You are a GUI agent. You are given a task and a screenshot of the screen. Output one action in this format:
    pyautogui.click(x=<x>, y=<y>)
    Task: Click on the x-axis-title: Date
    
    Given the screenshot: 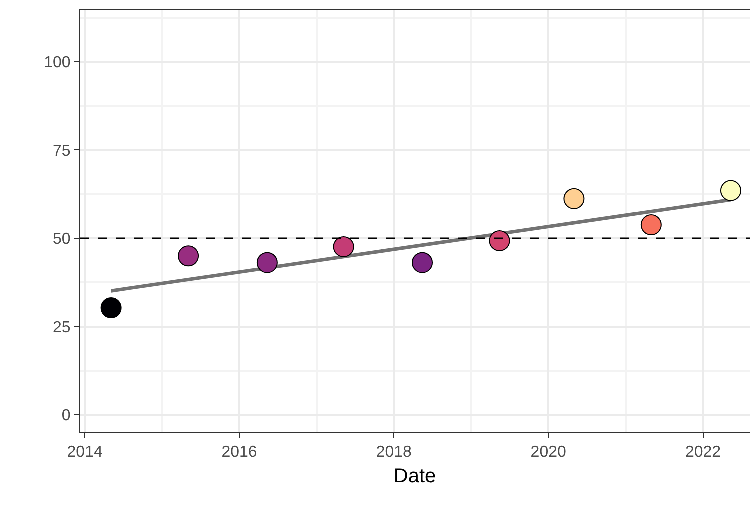 What is the action you would take?
    pyautogui.click(x=415, y=477)
    